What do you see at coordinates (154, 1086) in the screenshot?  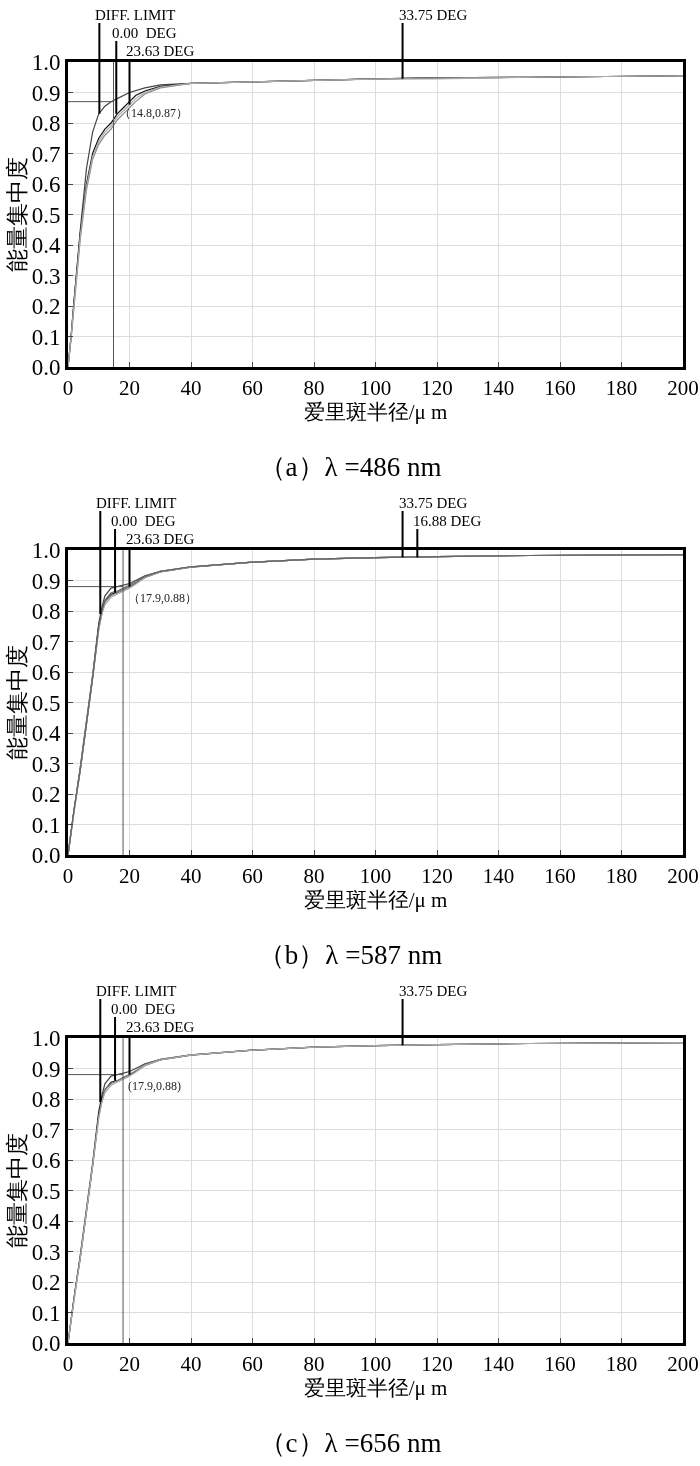 I see `ref-line-label: (17.9,0.88)` at bounding box center [154, 1086].